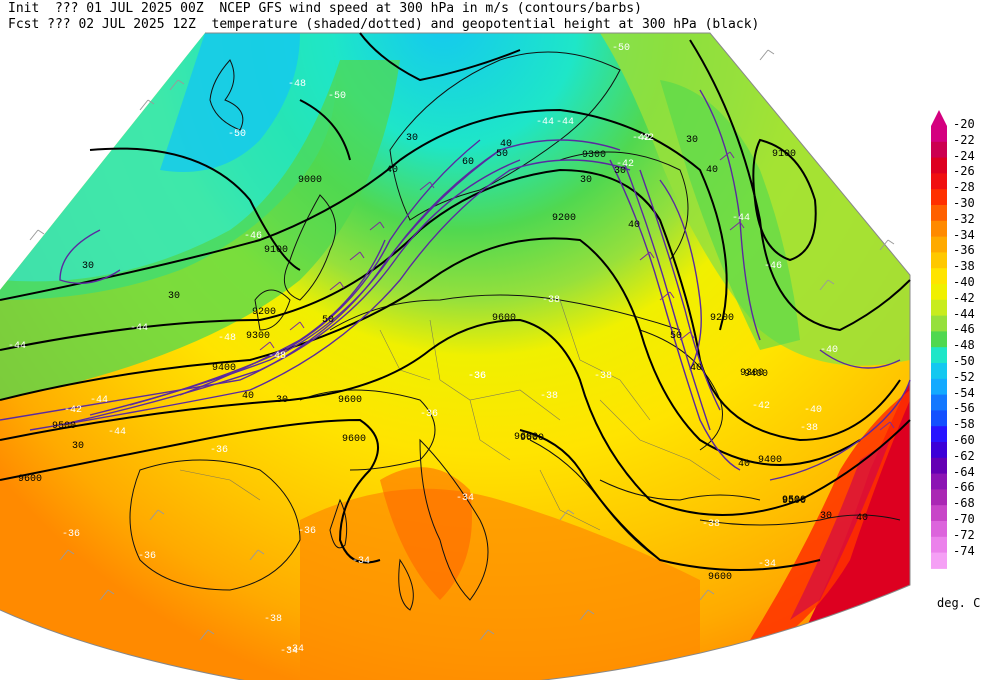  I want to click on temp-label: -40, so click(813, 410).